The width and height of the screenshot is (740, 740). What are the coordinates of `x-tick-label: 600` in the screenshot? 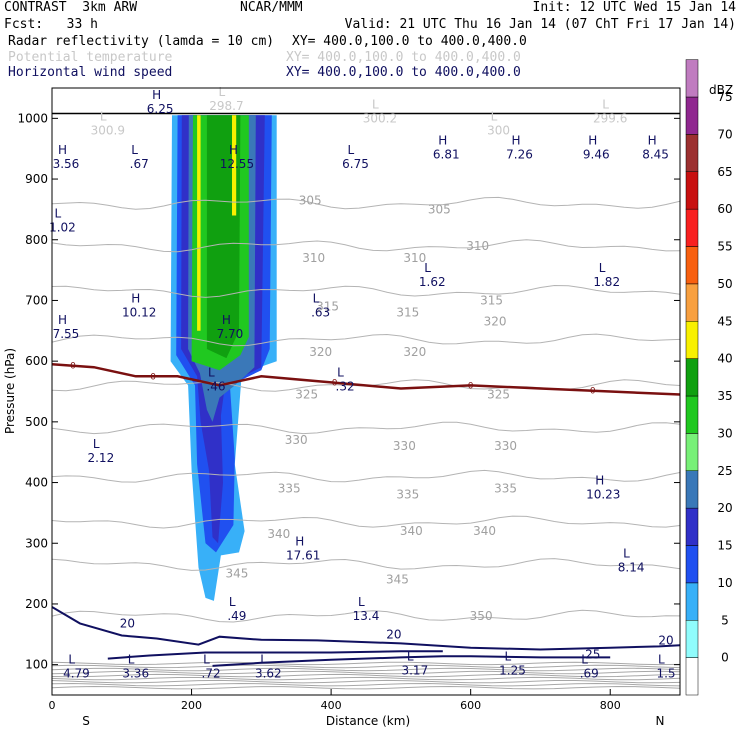 It's located at (470, 705).